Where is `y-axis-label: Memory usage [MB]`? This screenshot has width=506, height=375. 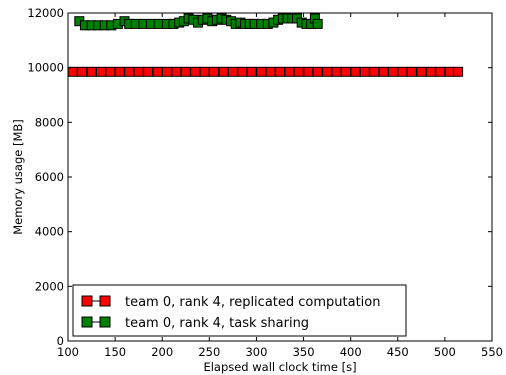 y-axis-label: Memory usage [MB] is located at coordinates (18, 177).